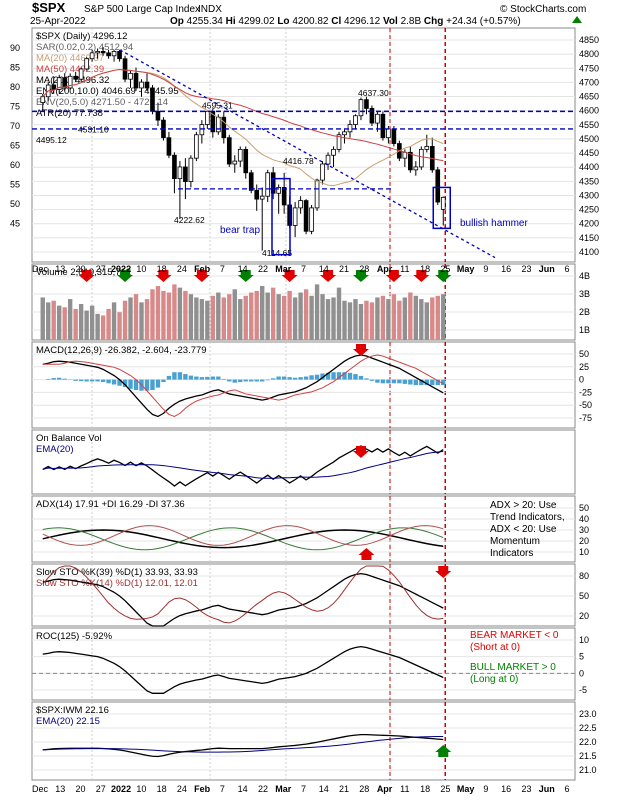 The height and width of the screenshot is (805, 620). I want to click on x-tick-label: 7, so click(222, 269).